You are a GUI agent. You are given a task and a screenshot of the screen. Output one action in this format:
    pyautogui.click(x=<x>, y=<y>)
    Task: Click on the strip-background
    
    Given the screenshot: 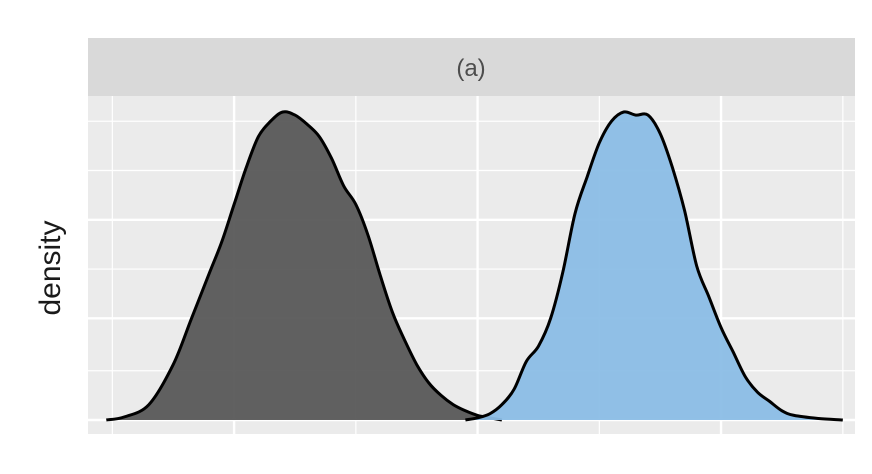 What is the action you would take?
    pyautogui.click(x=471, y=67)
    